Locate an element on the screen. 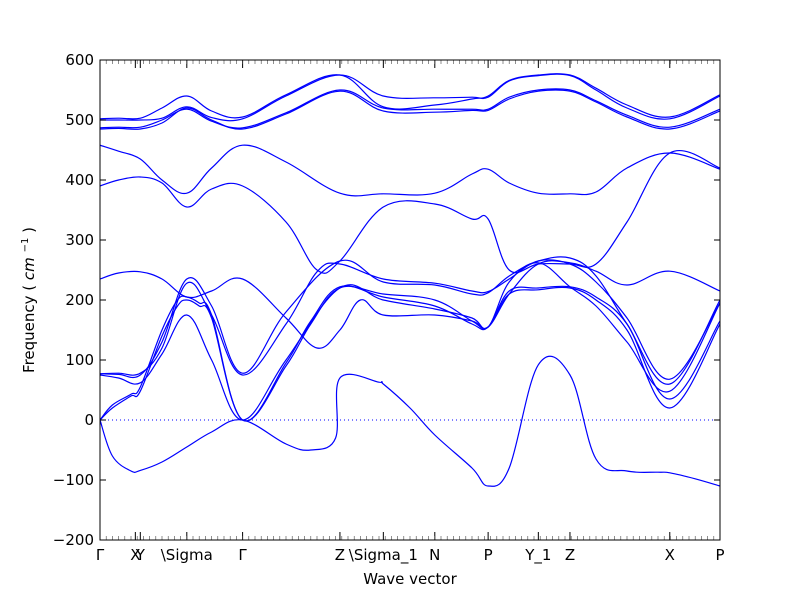 The image size is (800, 600). y-axis-label-text: Frequency is located at coordinates (29, 334).